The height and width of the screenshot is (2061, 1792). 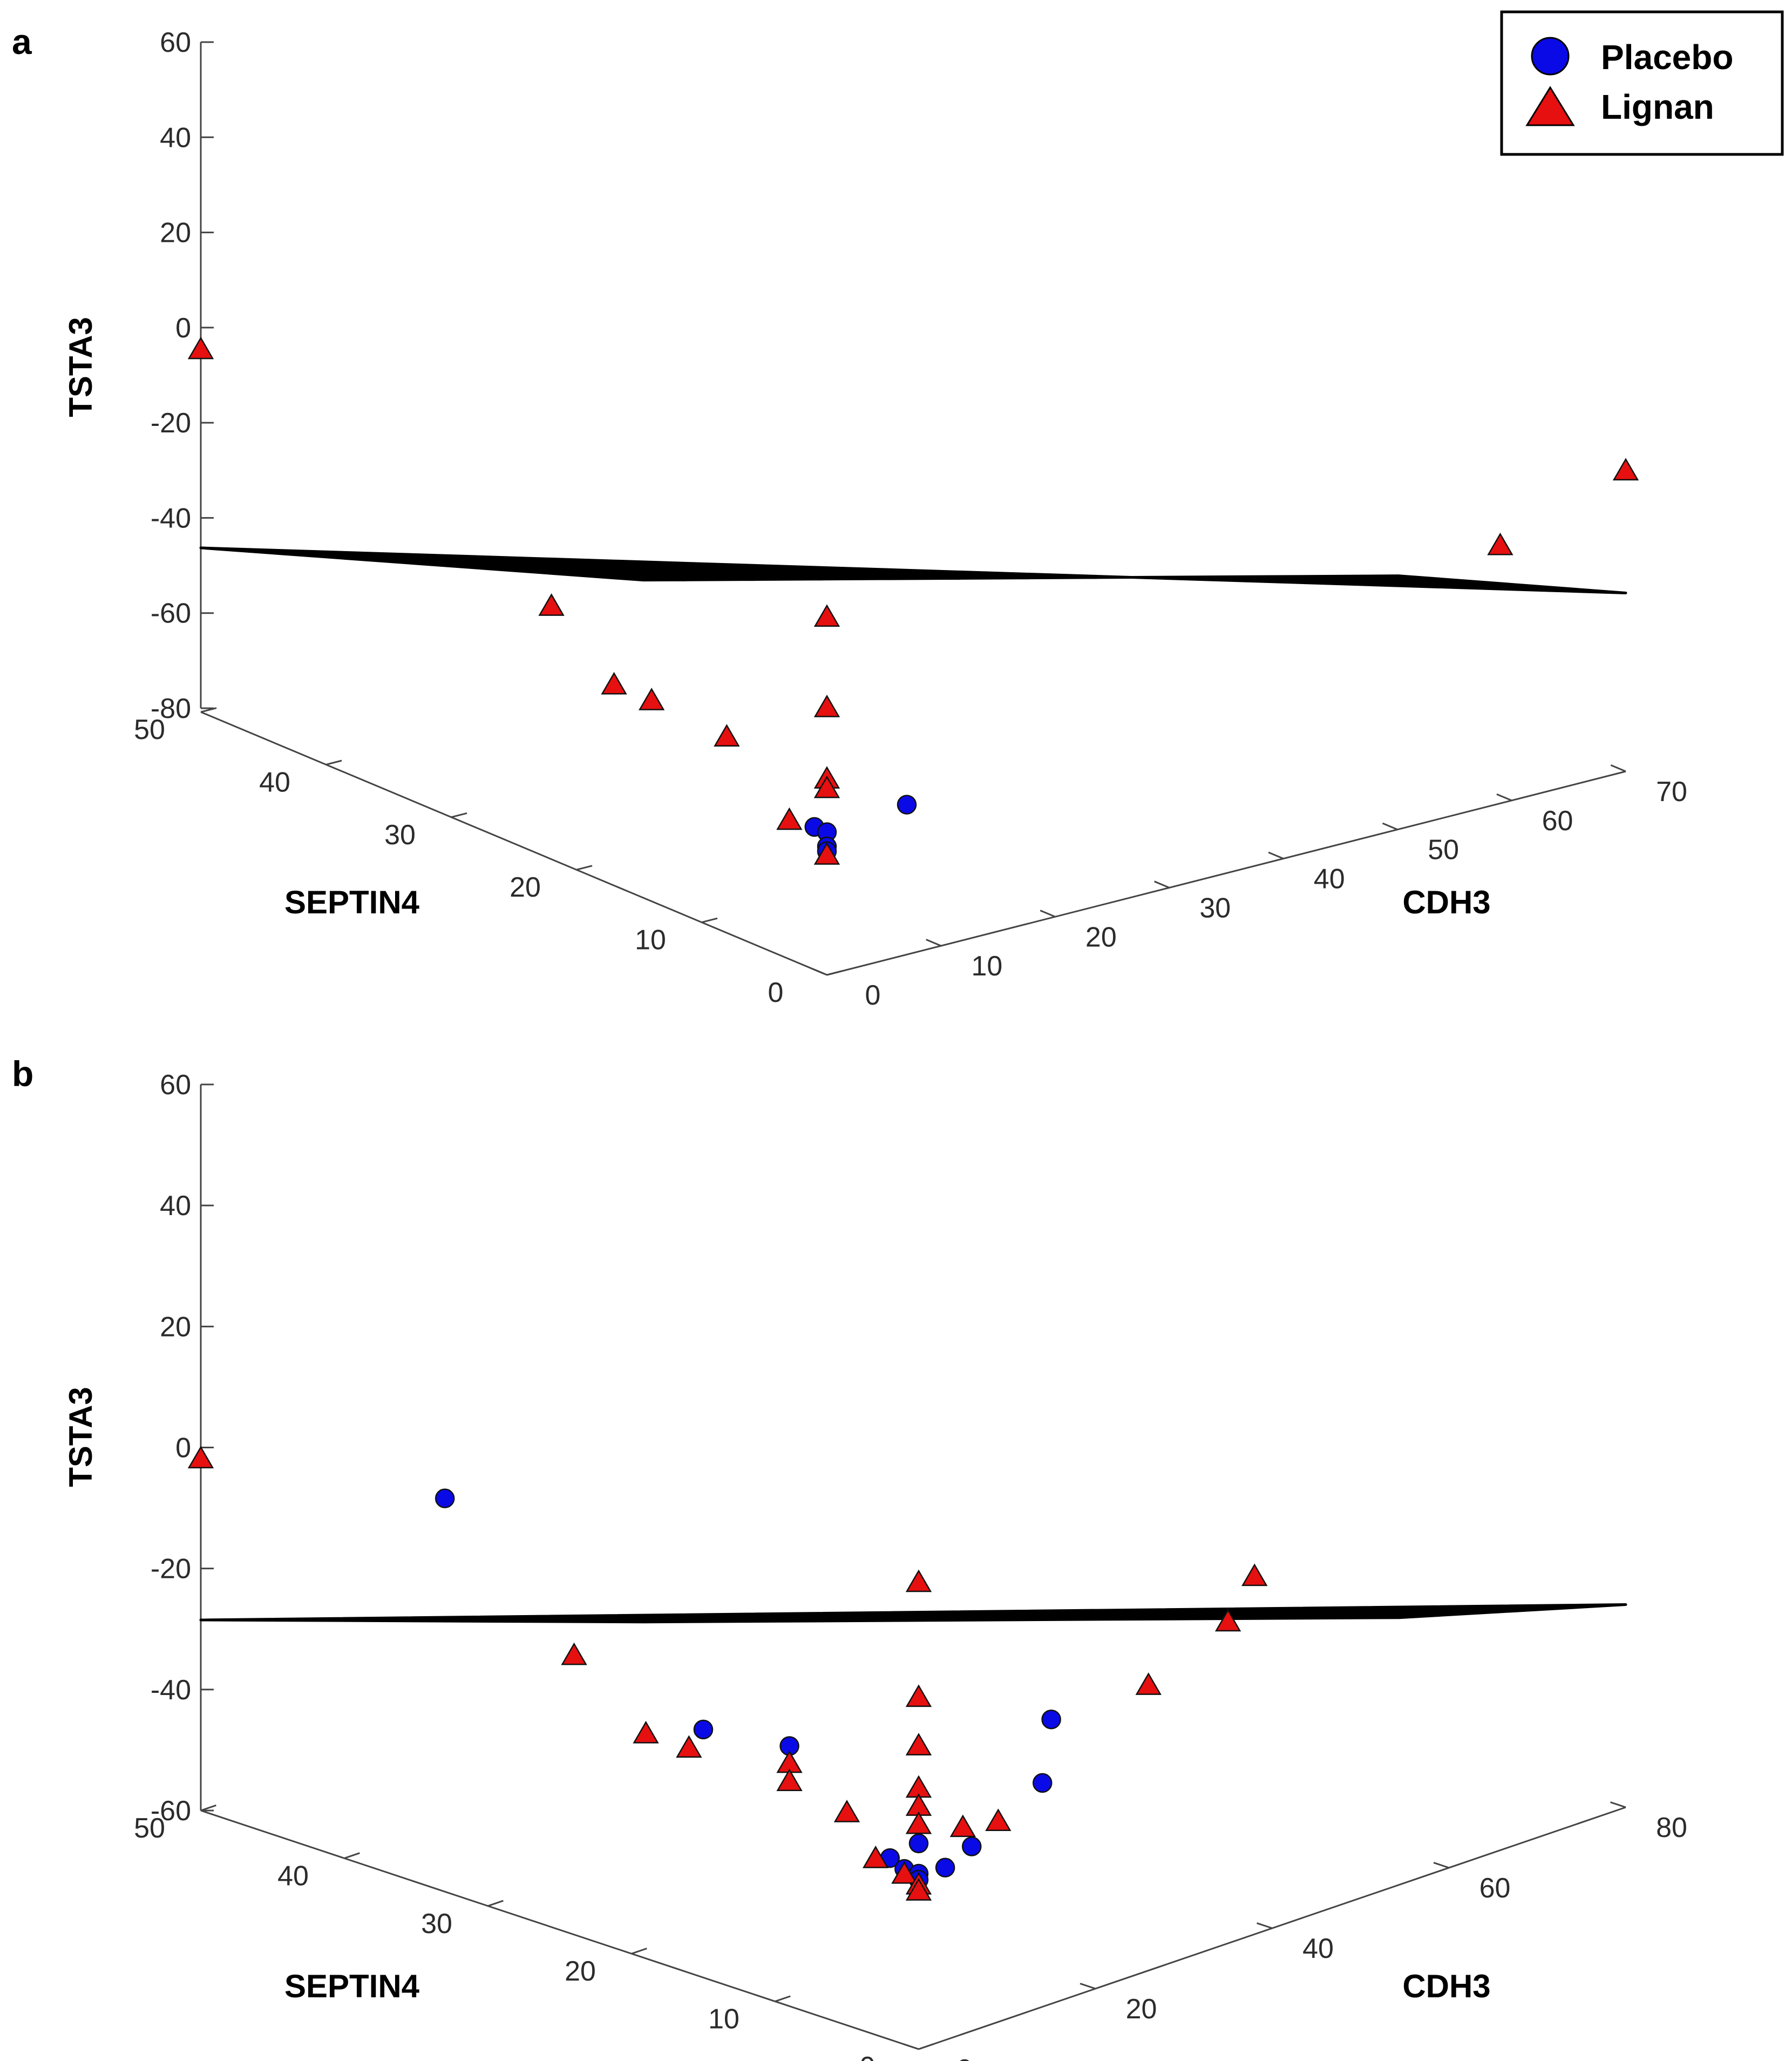 What do you see at coordinates (559, 1929) in the screenshot?
I see `septin4-axis-line` at bounding box center [559, 1929].